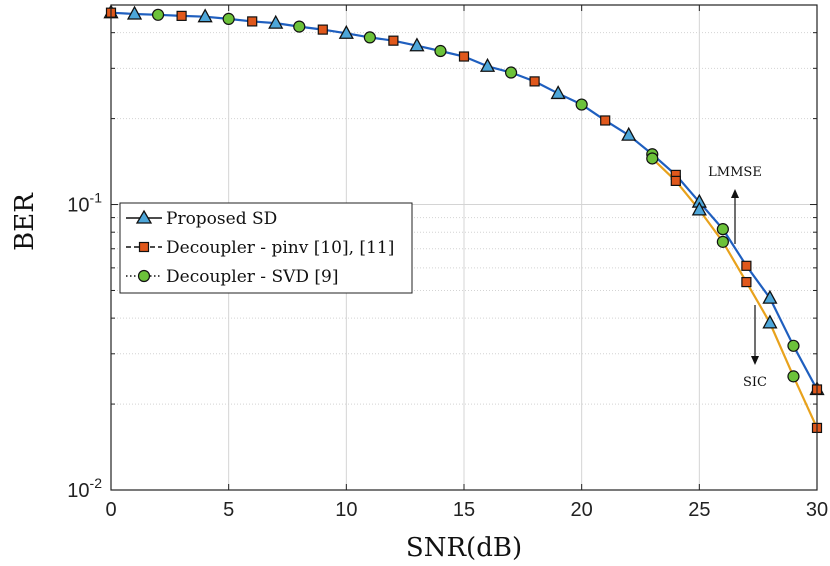 The width and height of the screenshot is (830, 566). Describe the element at coordinates (144, 216) in the screenshot. I see `legend-triangle-marker` at that location.